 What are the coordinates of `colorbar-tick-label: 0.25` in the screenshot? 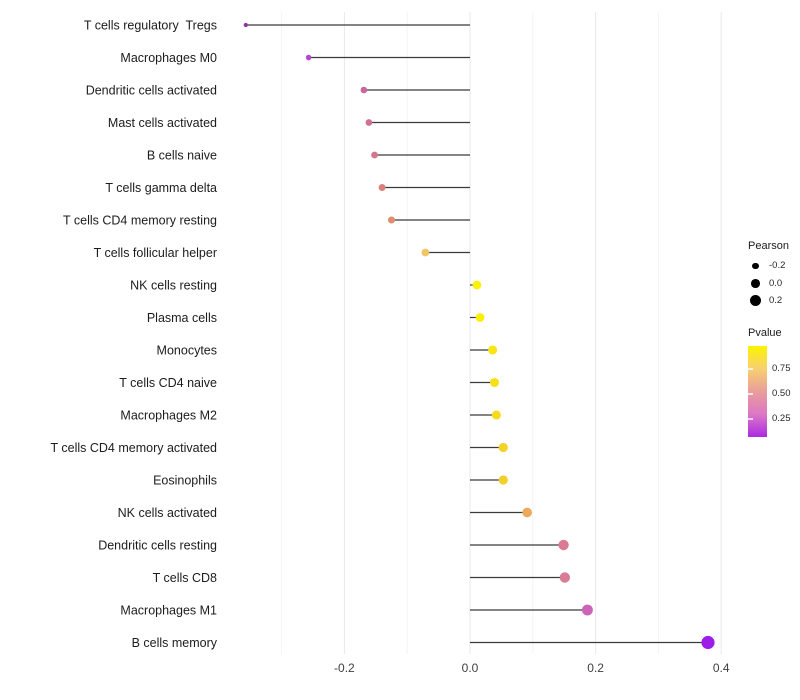 It's located at (781, 418).